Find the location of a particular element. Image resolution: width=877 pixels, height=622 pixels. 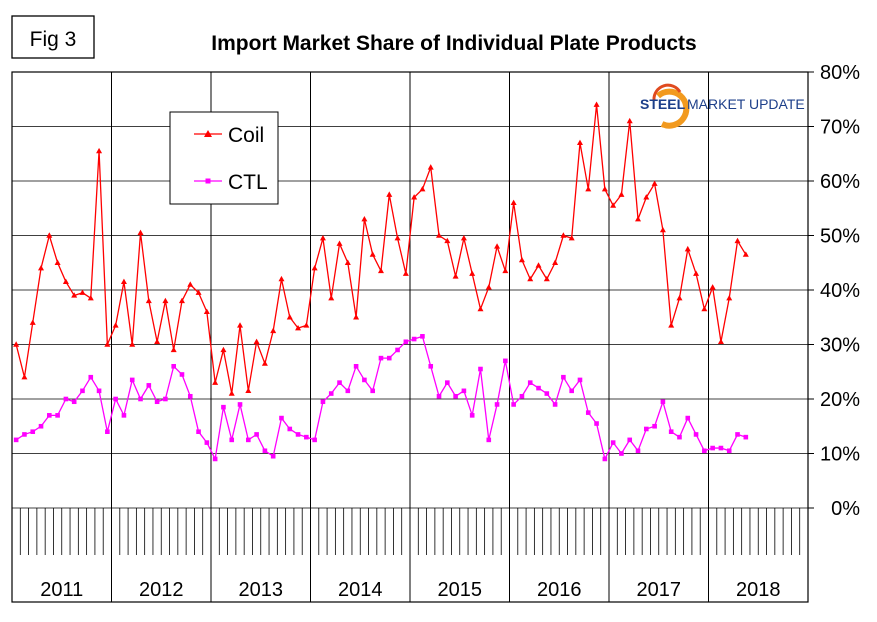

chart-legend: Coil CTL is located at coordinates (224, 158).